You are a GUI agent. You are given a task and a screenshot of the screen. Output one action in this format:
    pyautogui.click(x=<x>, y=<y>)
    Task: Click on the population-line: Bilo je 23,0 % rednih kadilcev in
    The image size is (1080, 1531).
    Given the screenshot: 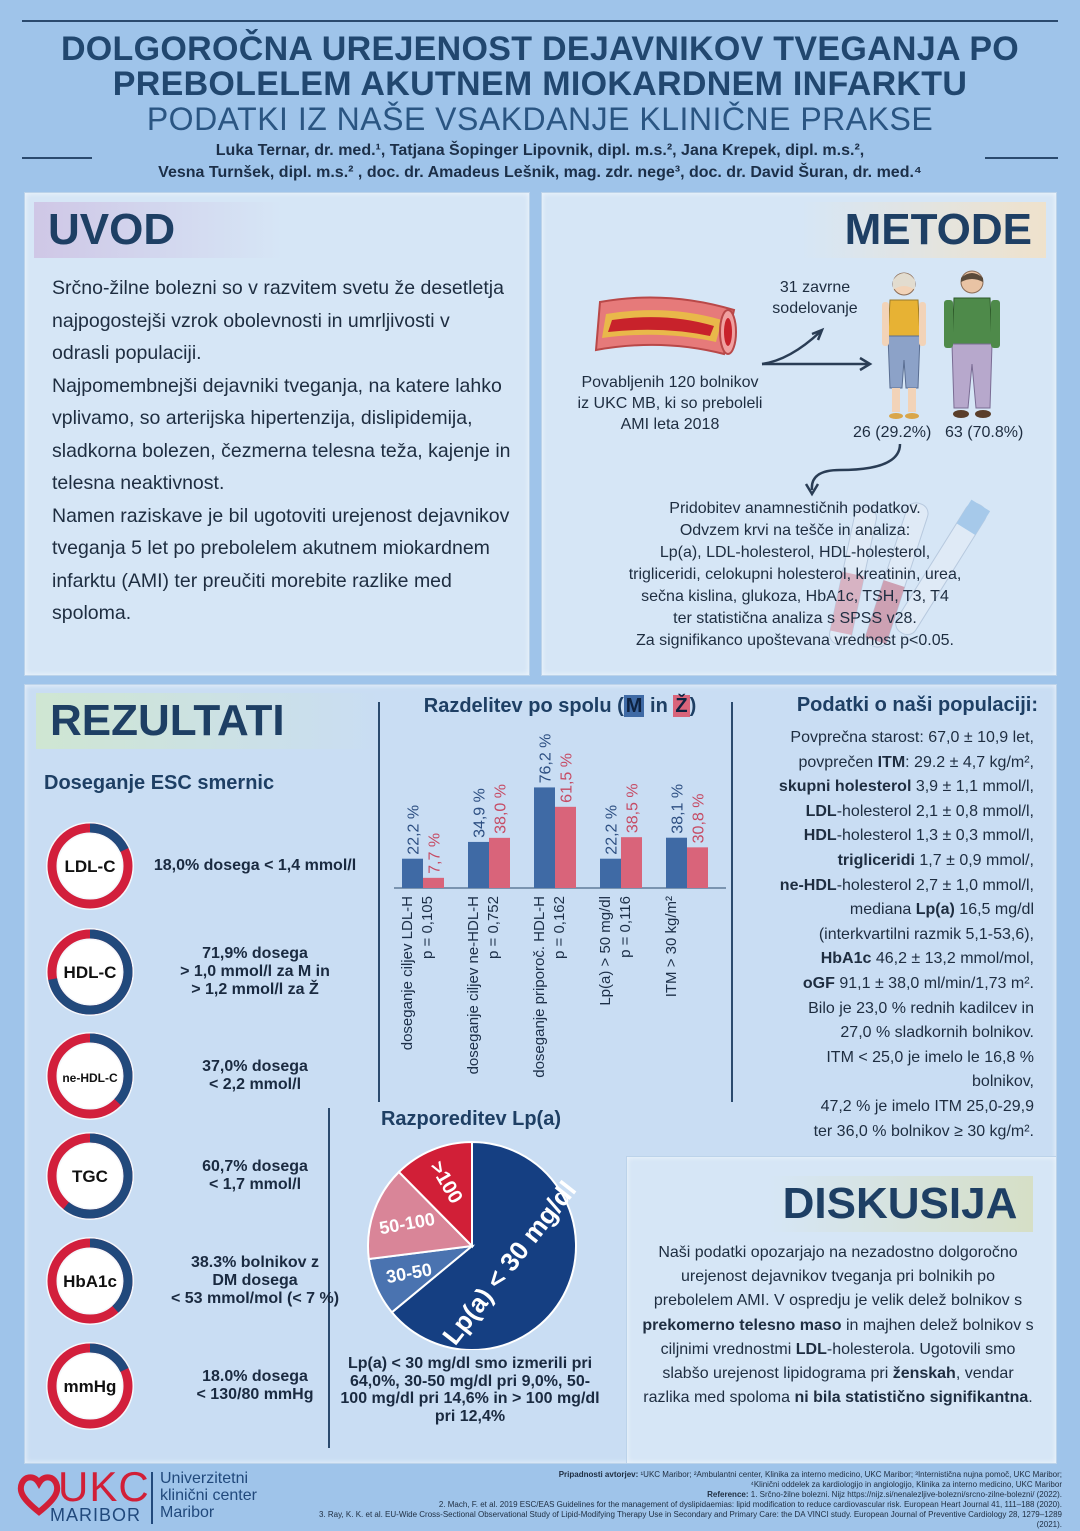 What is the action you would take?
    pyautogui.click(x=921, y=1008)
    